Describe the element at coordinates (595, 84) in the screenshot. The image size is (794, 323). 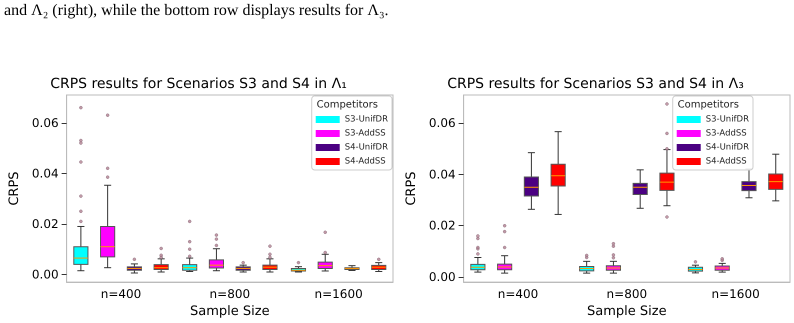
I see `chart-title: CRPS results for Scenarios S3 and S4 in Λ₃` at that location.